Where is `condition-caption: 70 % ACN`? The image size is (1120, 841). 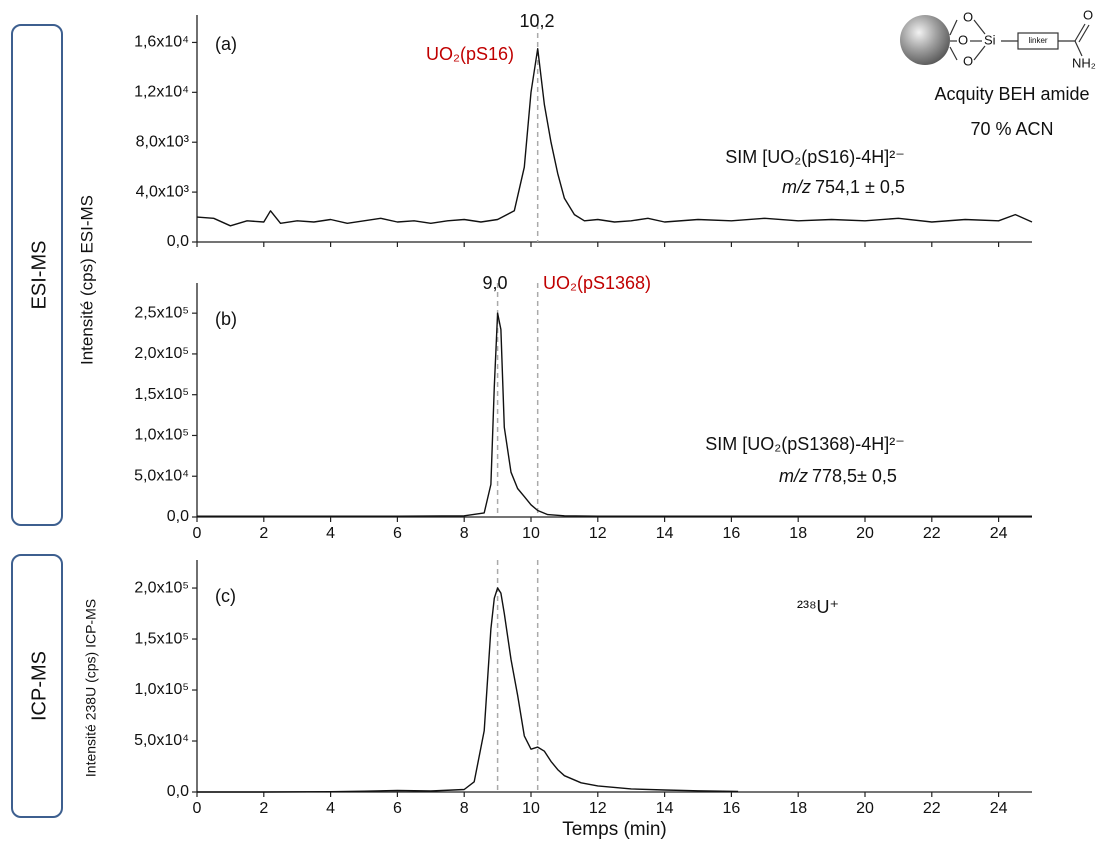
condition-caption: 70 % ACN is located at coordinates (1011, 129).